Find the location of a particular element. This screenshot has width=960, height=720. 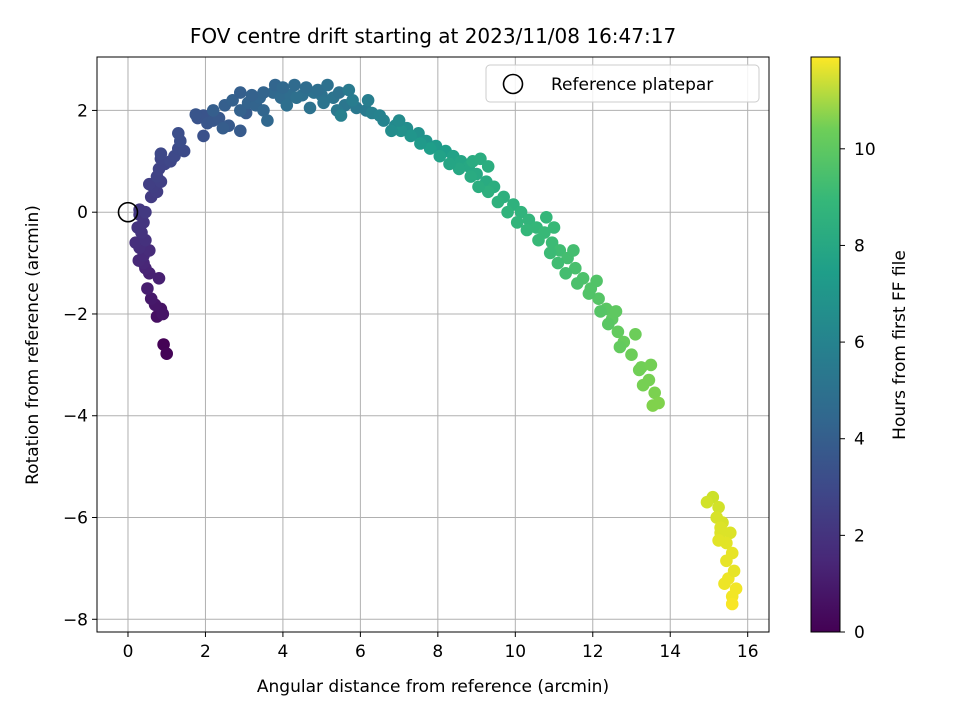

y-tick-label: −8 is located at coordinates (75, 620).